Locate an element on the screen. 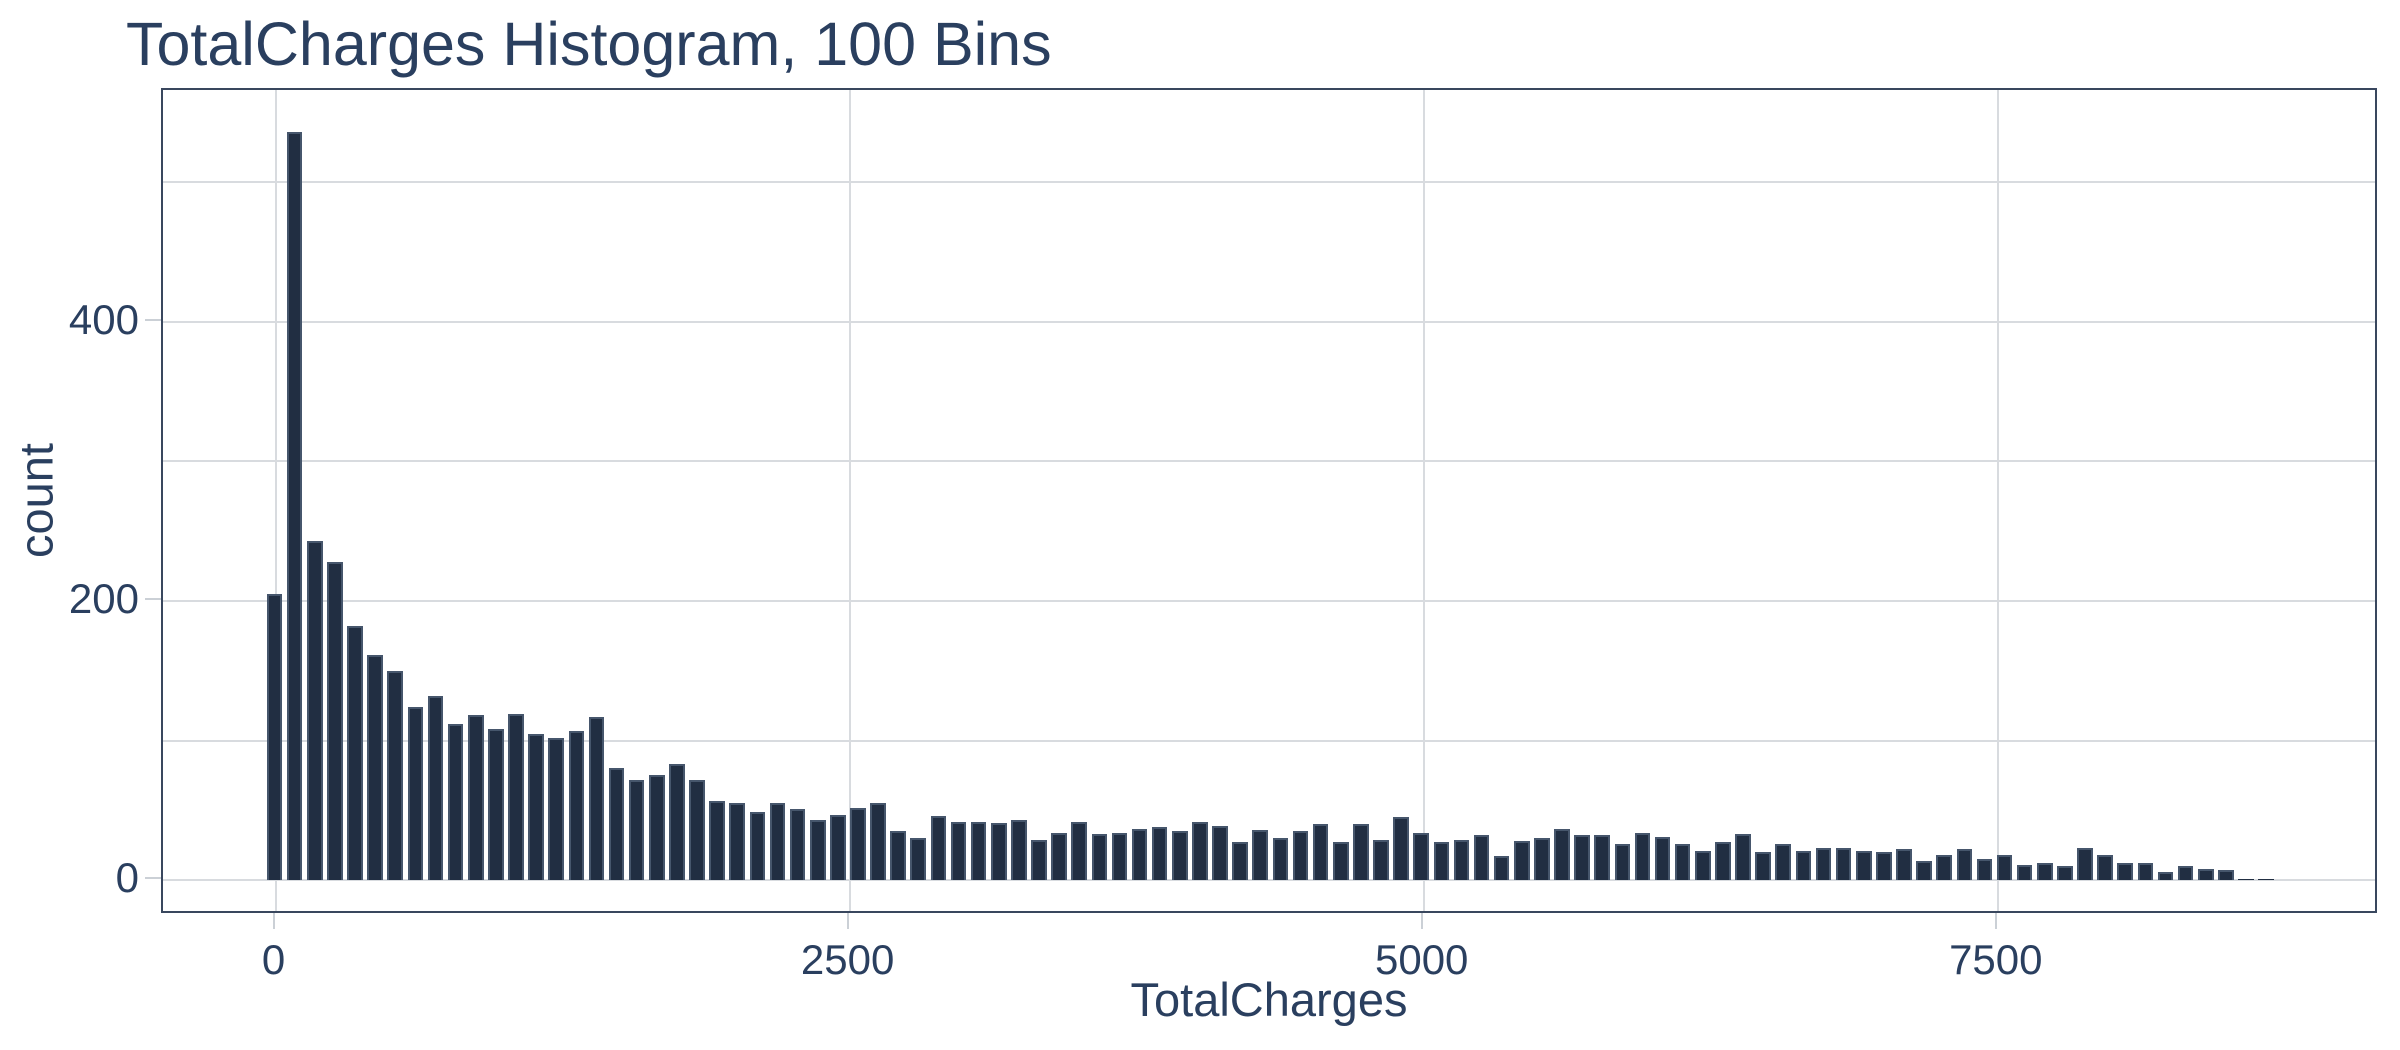 The height and width of the screenshot is (1050, 2400). y-tick-label: 400 is located at coordinates (103, 319).